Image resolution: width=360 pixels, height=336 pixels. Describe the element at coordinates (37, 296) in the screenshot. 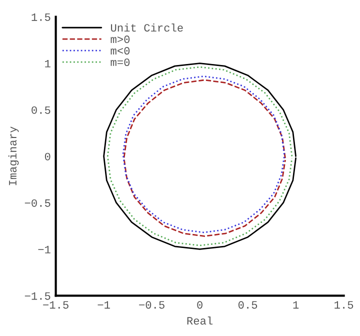

I see `y-tick-label: −1.5` at that location.